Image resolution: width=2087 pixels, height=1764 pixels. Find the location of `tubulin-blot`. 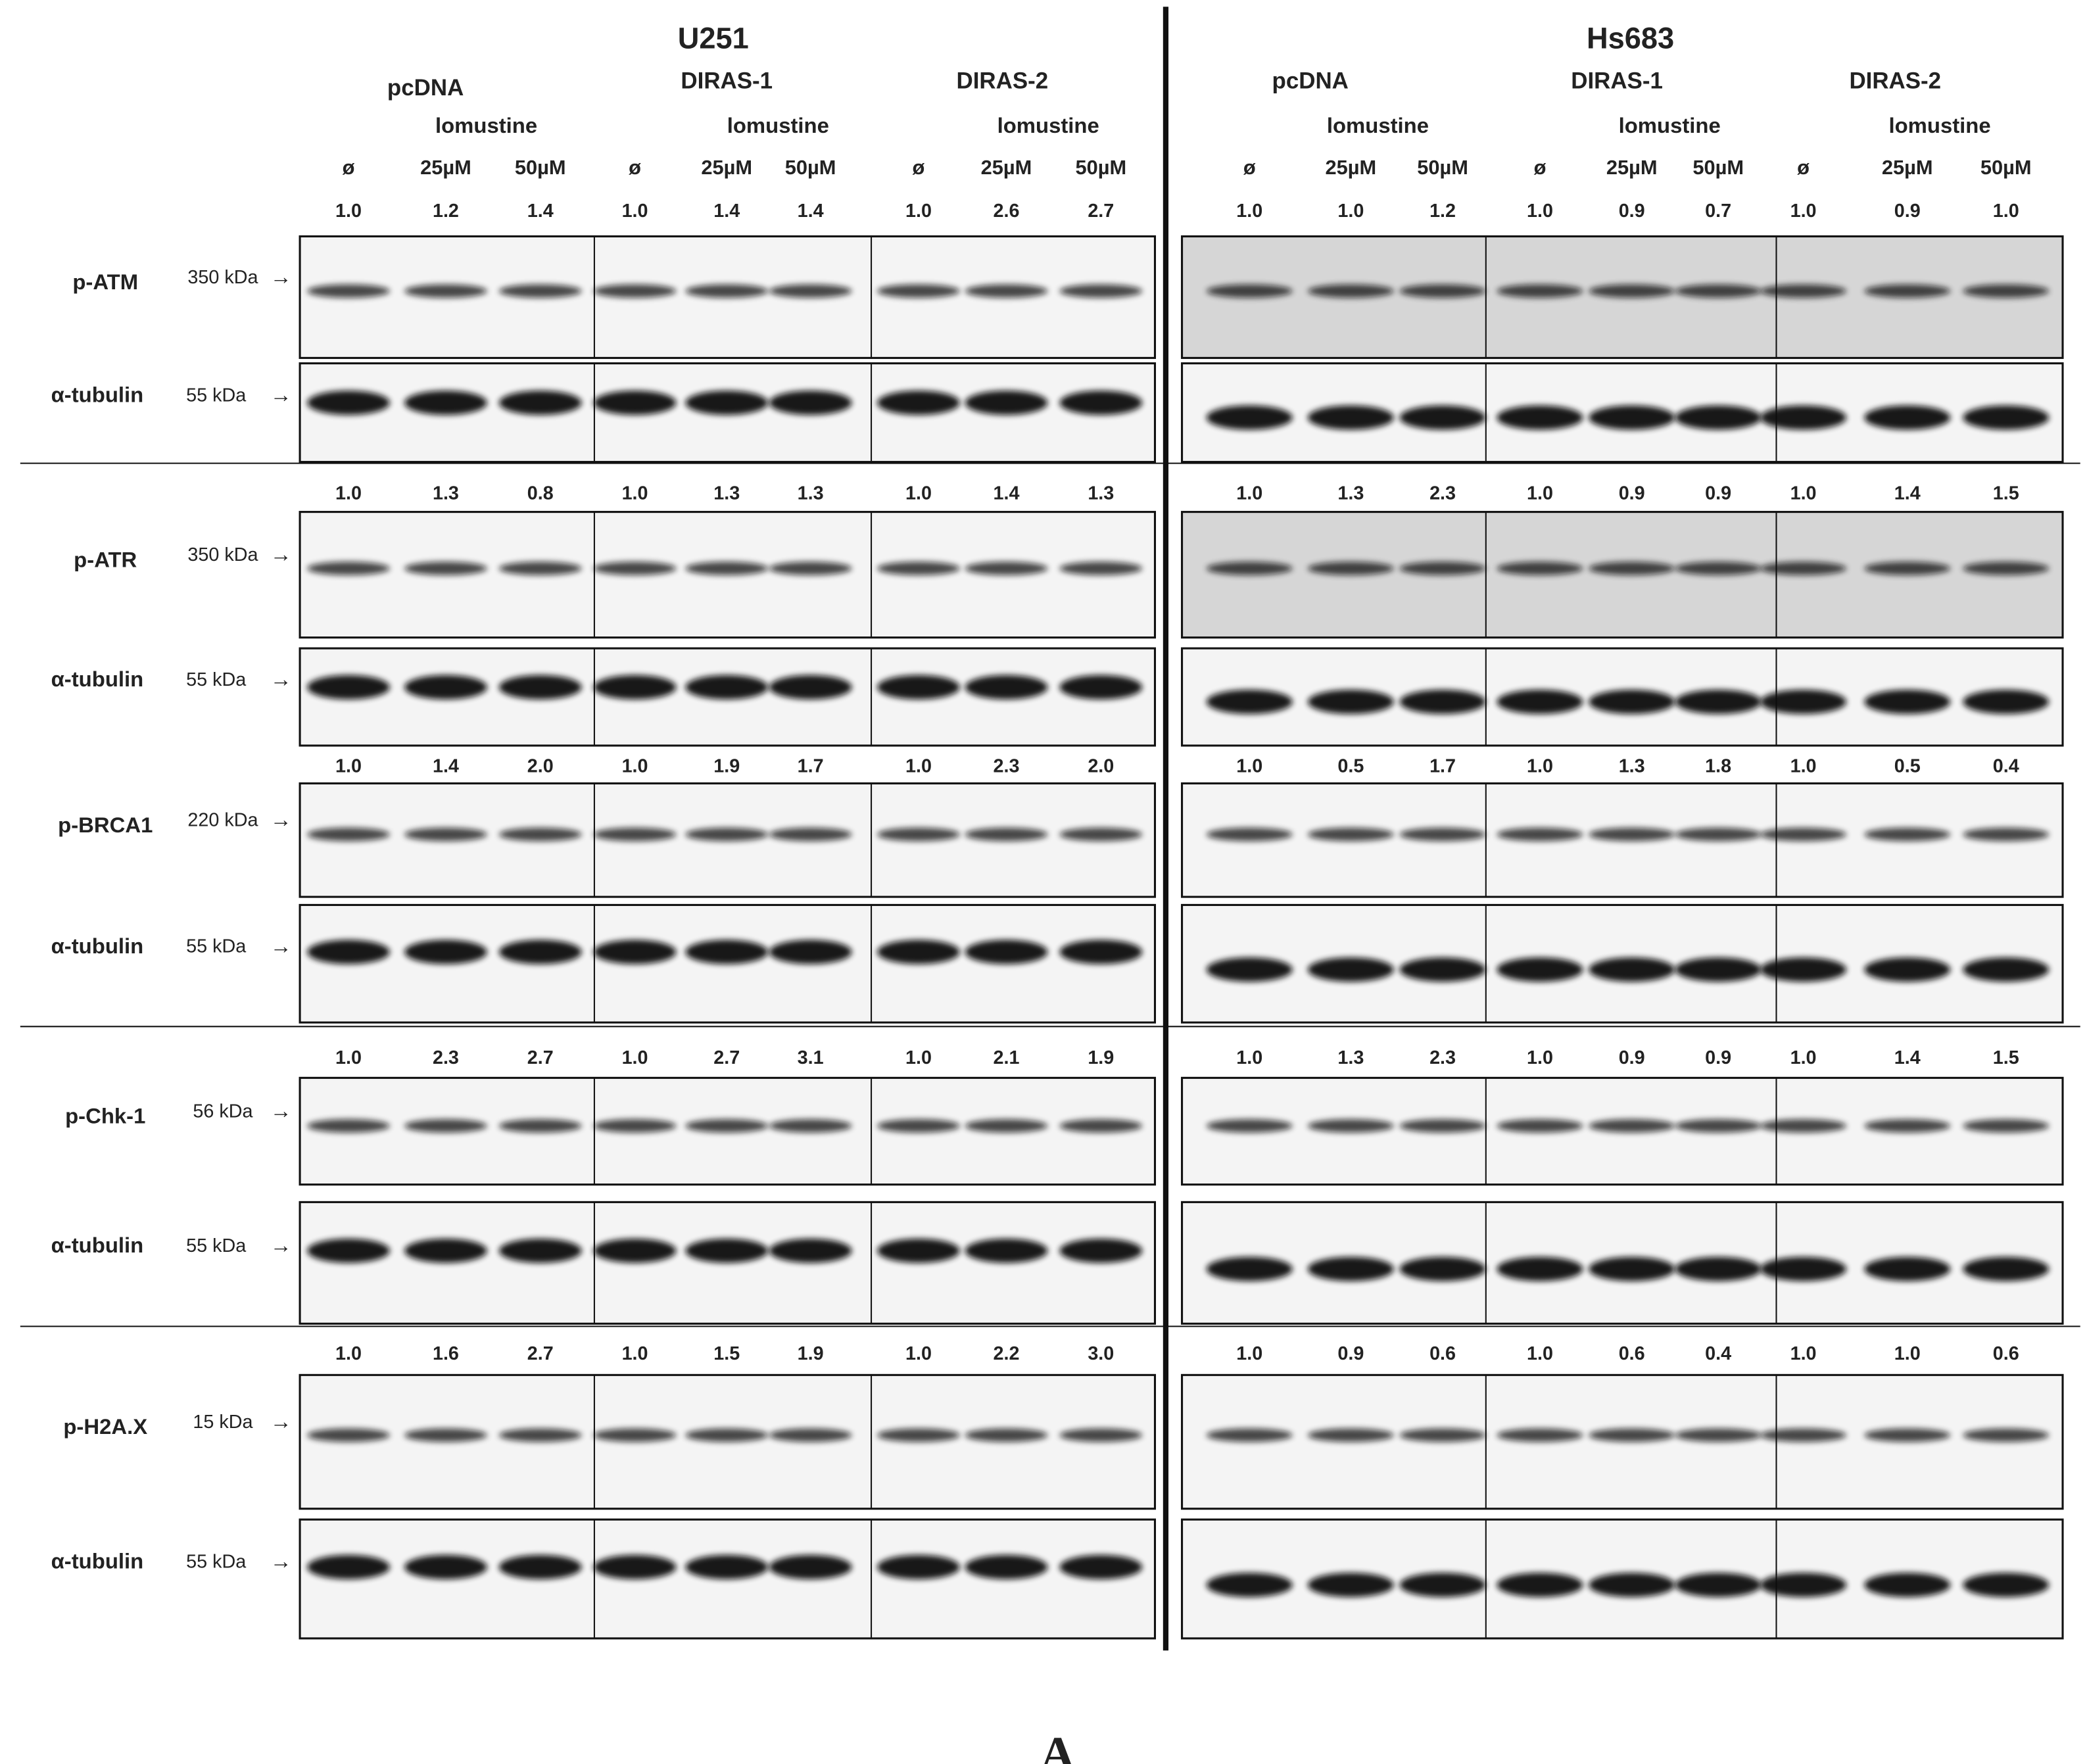

tubulin-blot is located at coordinates (728, 1263).